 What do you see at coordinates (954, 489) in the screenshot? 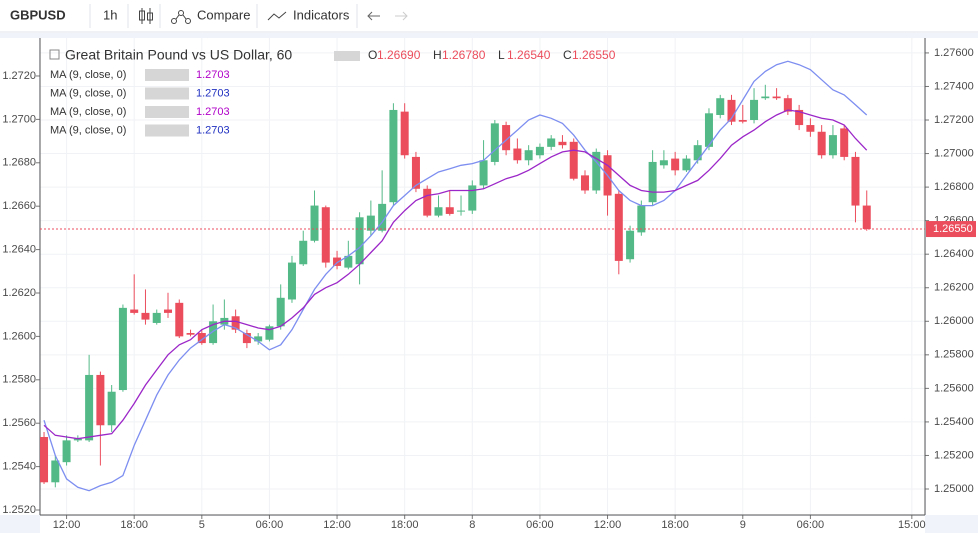
I see `y-tick-label: 1.25000` at bounding box center [954, 489].